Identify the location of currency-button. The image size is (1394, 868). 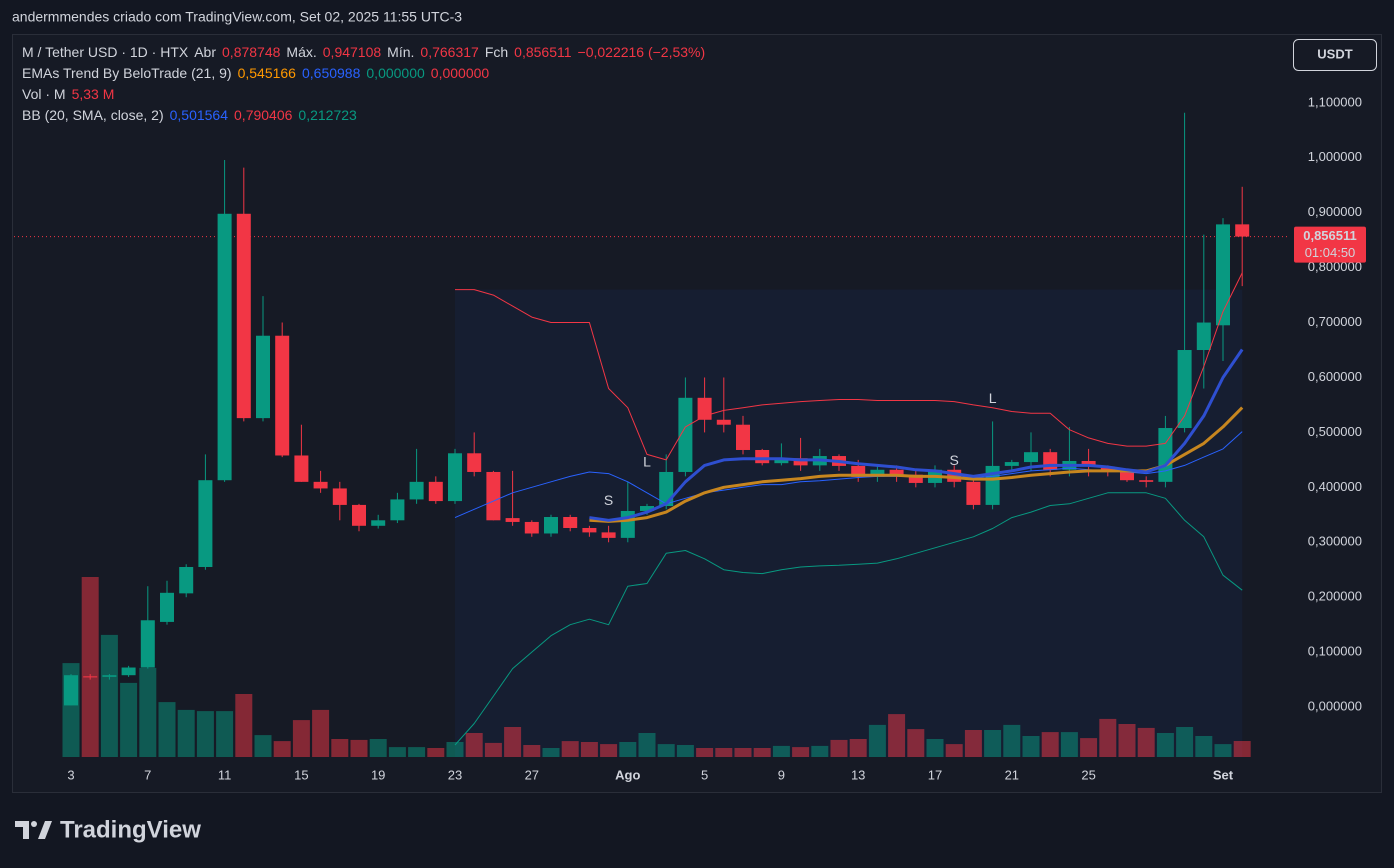
(1335, 55).